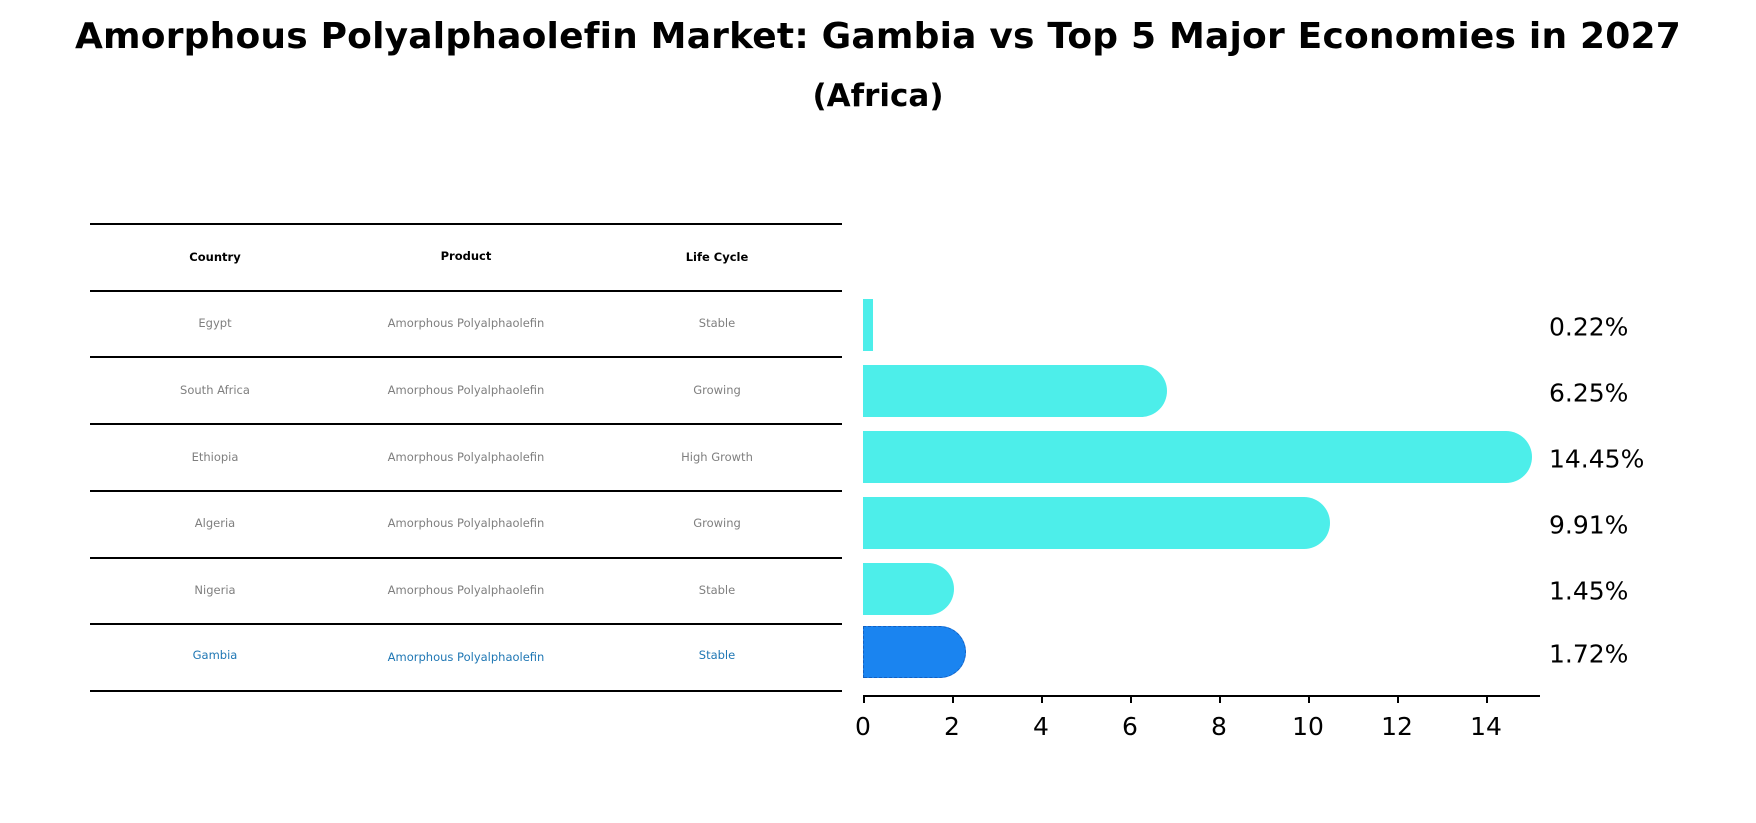  Describe the element at coordinates (1308, 726) in the screenshot. I see `x-tick-label: 10` at that location.